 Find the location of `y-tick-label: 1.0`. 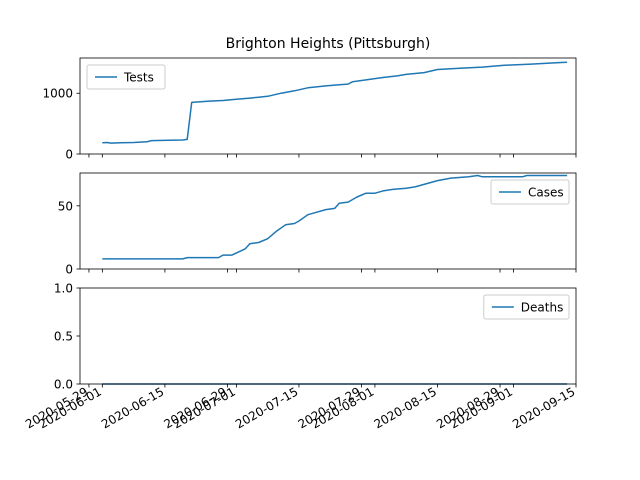

y-tick-label: 1.0 is located at coordinates (63, 289).